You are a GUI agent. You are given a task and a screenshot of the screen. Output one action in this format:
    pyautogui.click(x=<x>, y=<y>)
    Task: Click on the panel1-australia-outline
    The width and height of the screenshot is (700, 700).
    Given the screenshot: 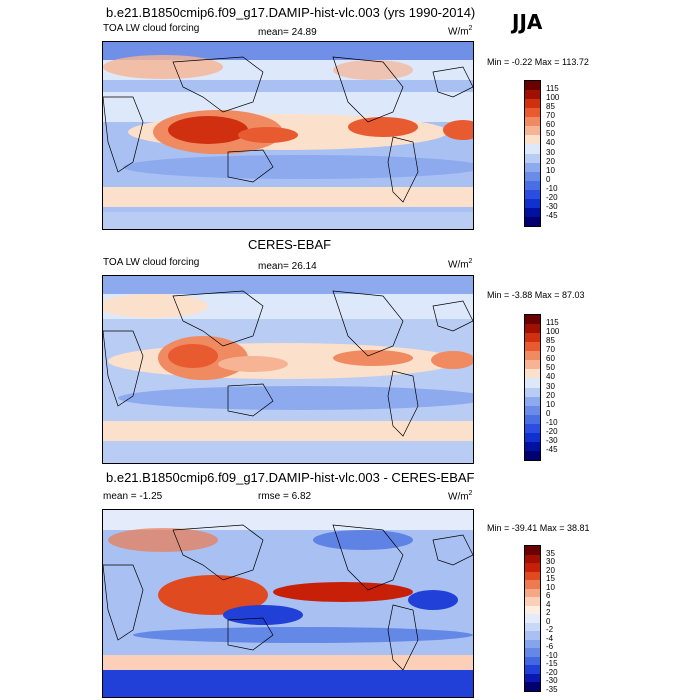 What is the action you would take?
    pyautogui.click(x=250, y=166)
    